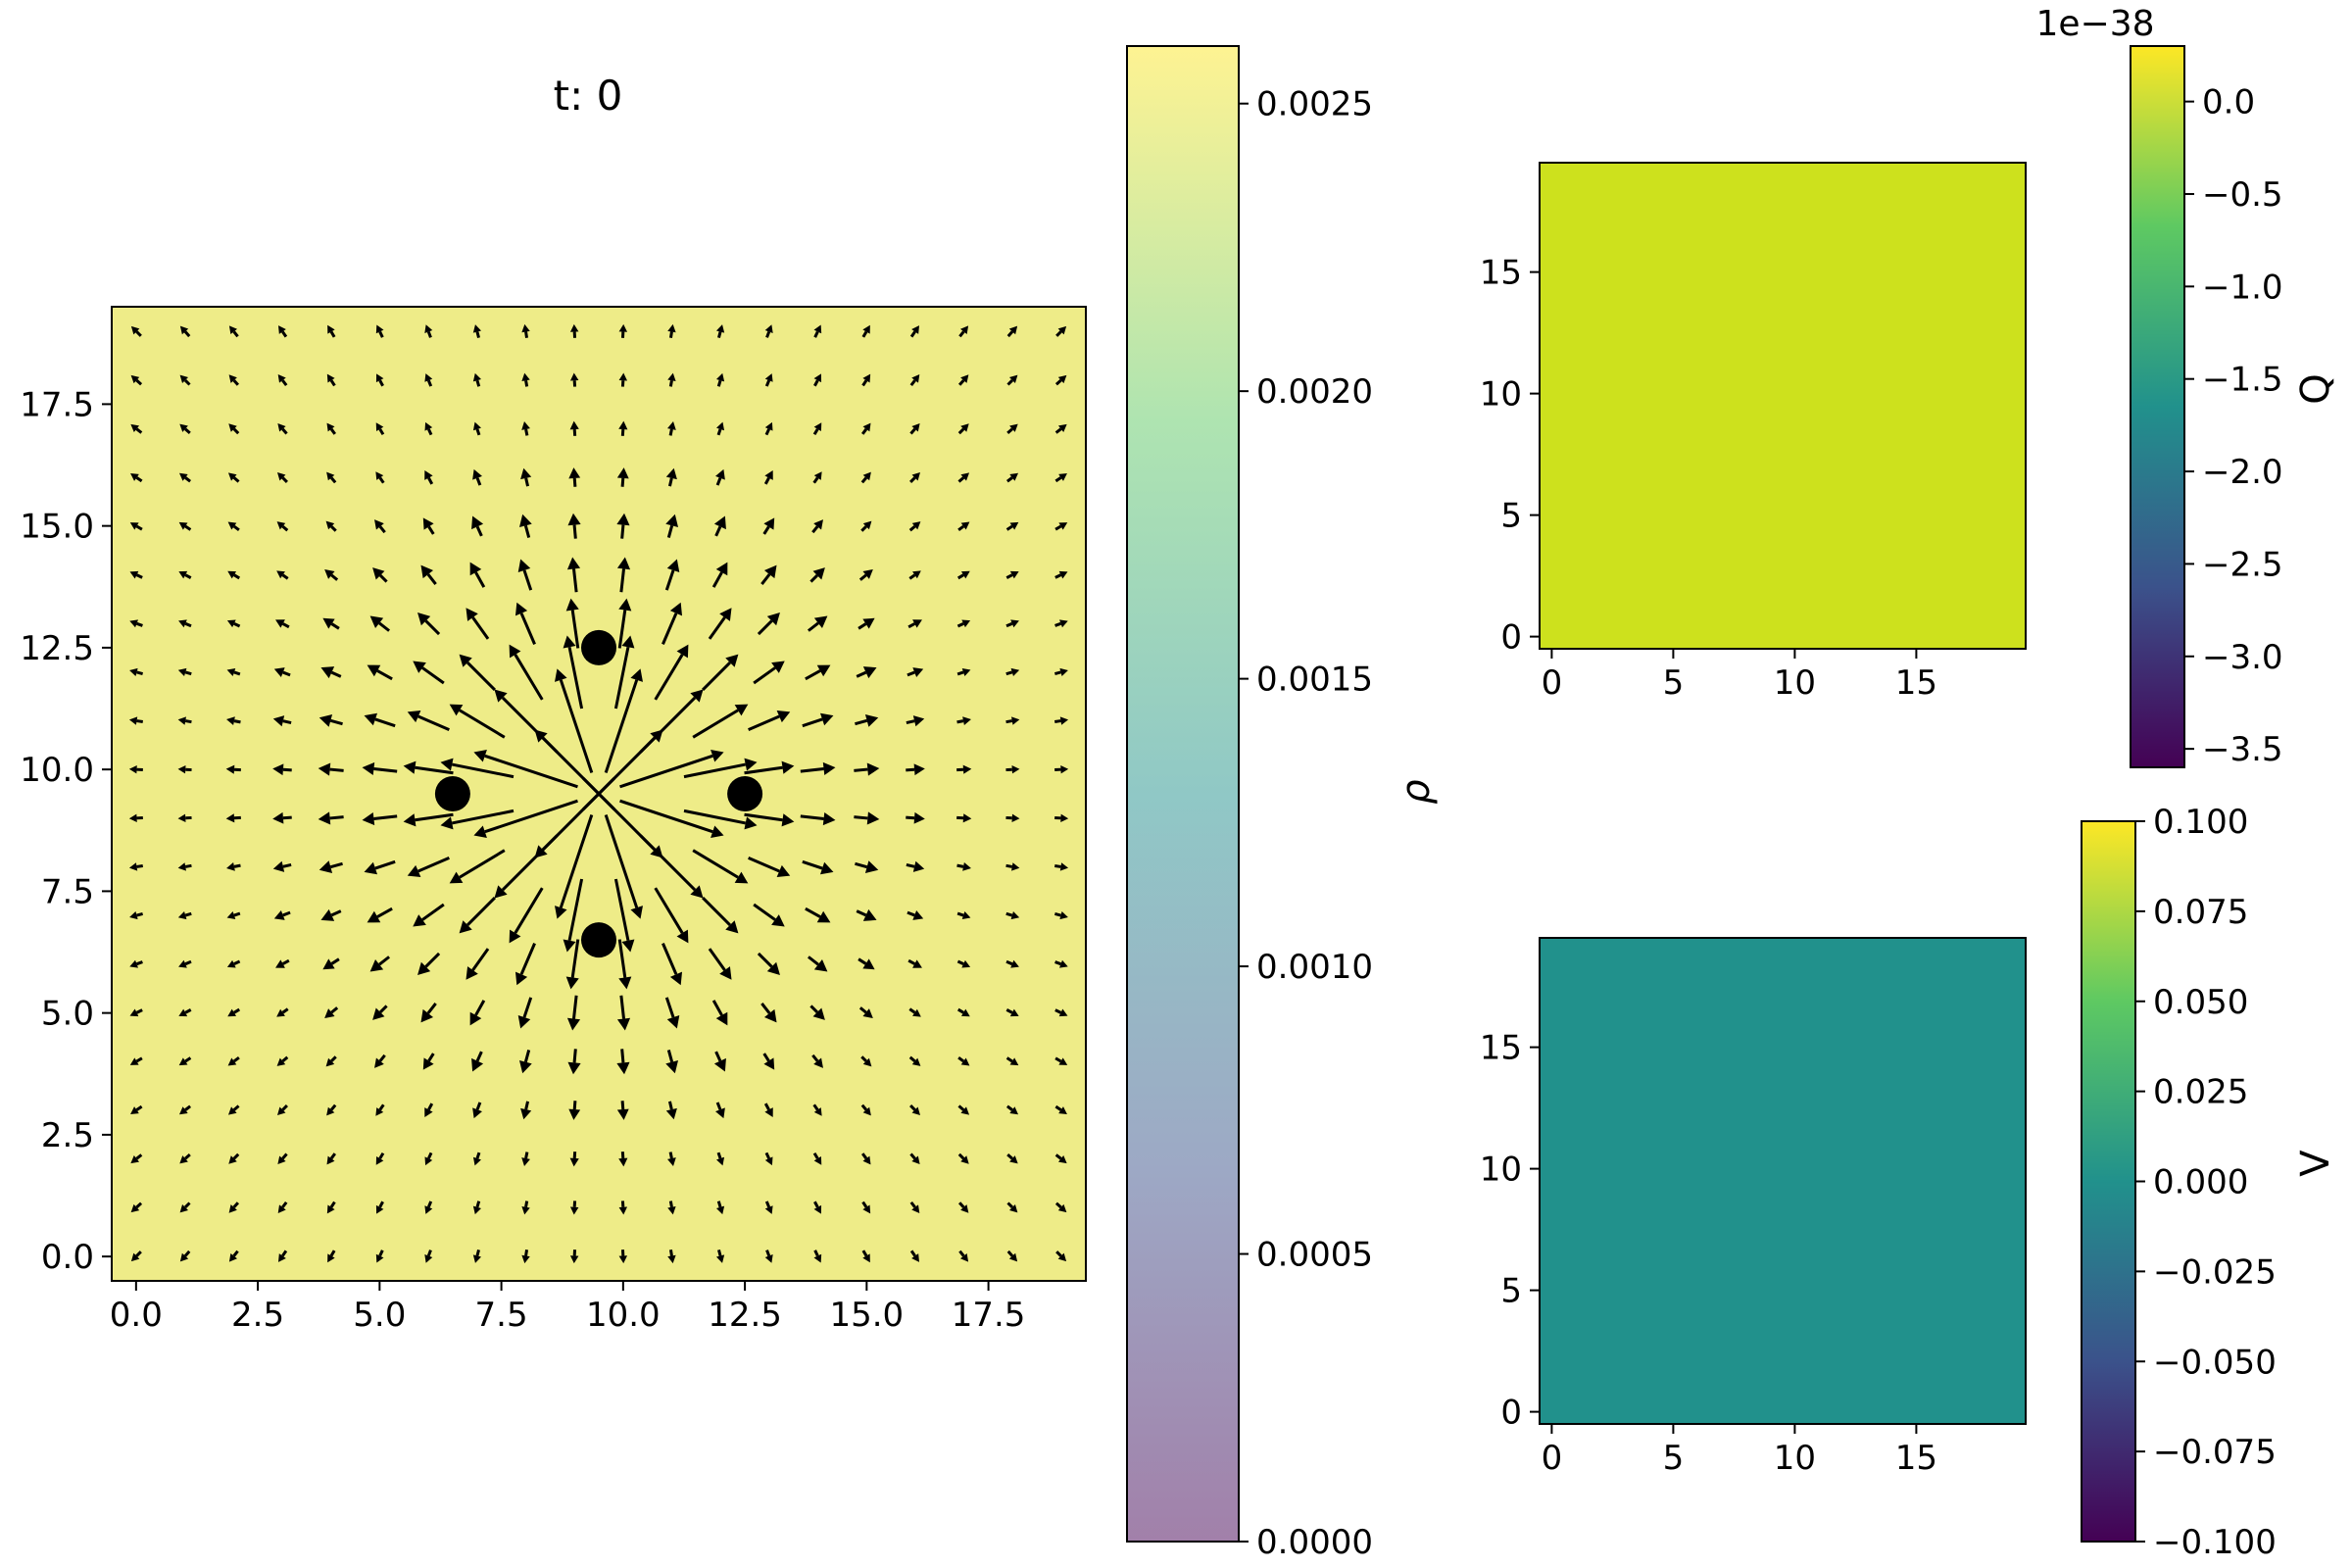 The image size is (2352, 1568). I want to click on colorbar-tick-label: −3.5, so click(2242, 749).